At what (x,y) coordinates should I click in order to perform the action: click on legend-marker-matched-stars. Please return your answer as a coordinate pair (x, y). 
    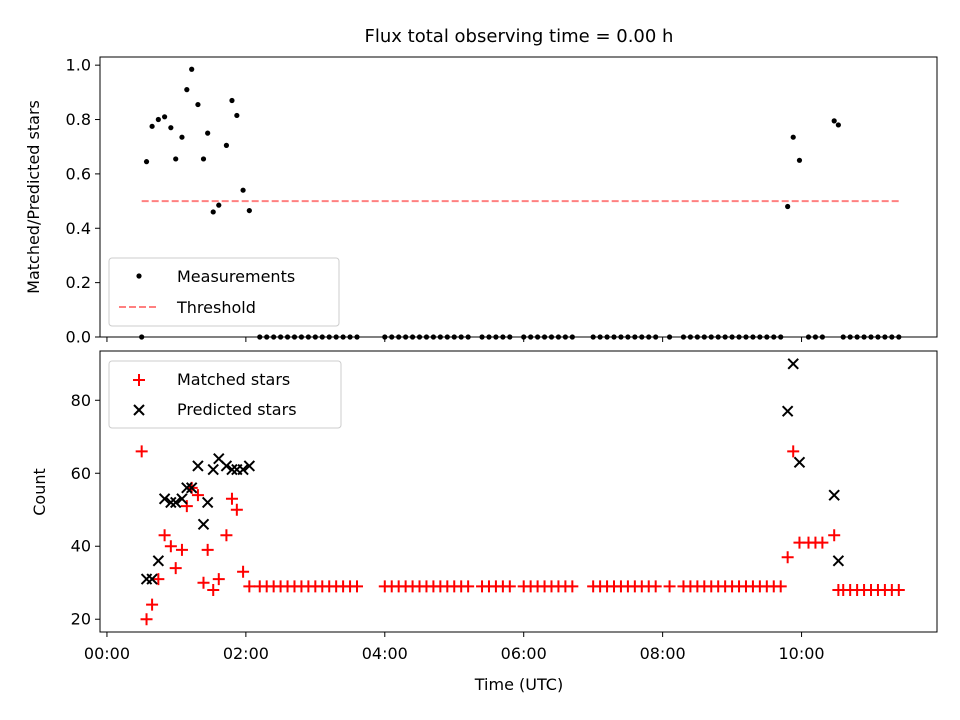
    Looking at the image, I should click on (139, 380).